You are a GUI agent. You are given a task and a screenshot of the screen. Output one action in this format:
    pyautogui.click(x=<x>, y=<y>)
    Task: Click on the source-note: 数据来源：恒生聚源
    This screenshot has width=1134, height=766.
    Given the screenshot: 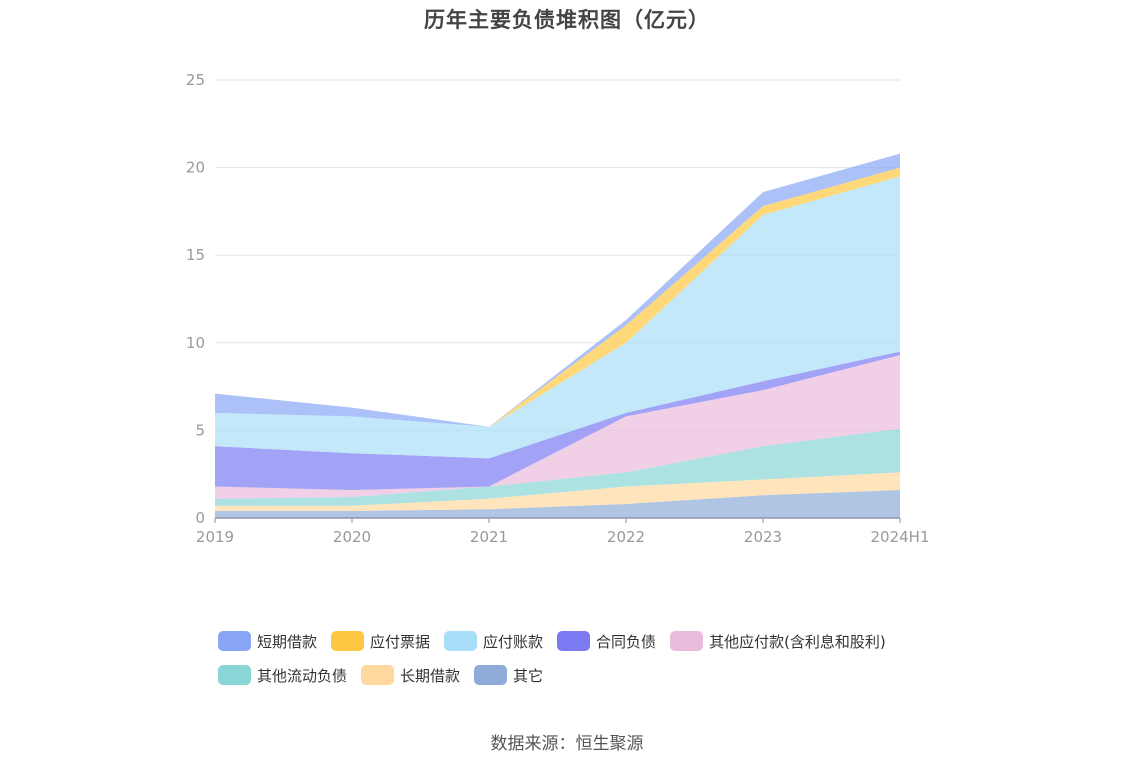 What is the action you would take?
    pyautogui.click(x=567, y=744)
    